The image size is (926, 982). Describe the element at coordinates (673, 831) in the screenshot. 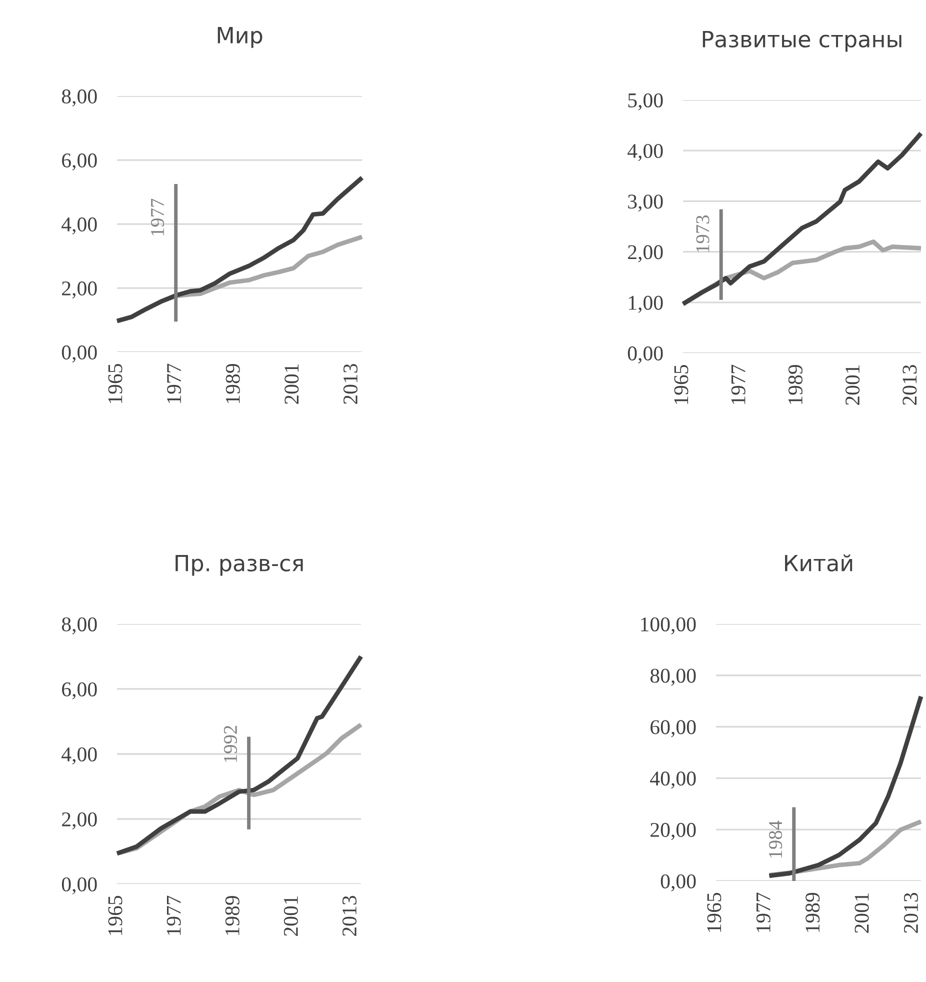

I see `y-tick-label: 20,00` at that location.